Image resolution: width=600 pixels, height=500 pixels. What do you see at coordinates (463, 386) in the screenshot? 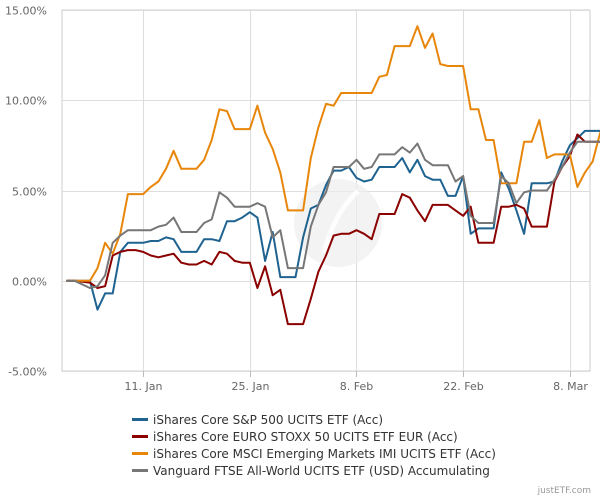
I see `x-tick-label: 22. Feb` at bounding box center [463, 386].